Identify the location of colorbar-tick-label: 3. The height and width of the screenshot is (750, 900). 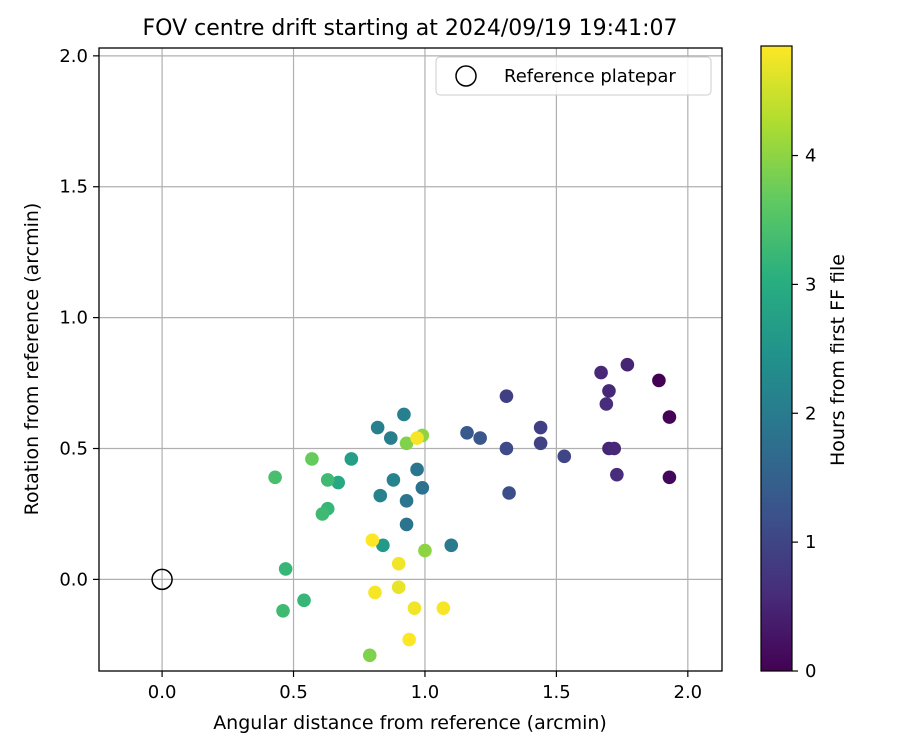
(810, 284).